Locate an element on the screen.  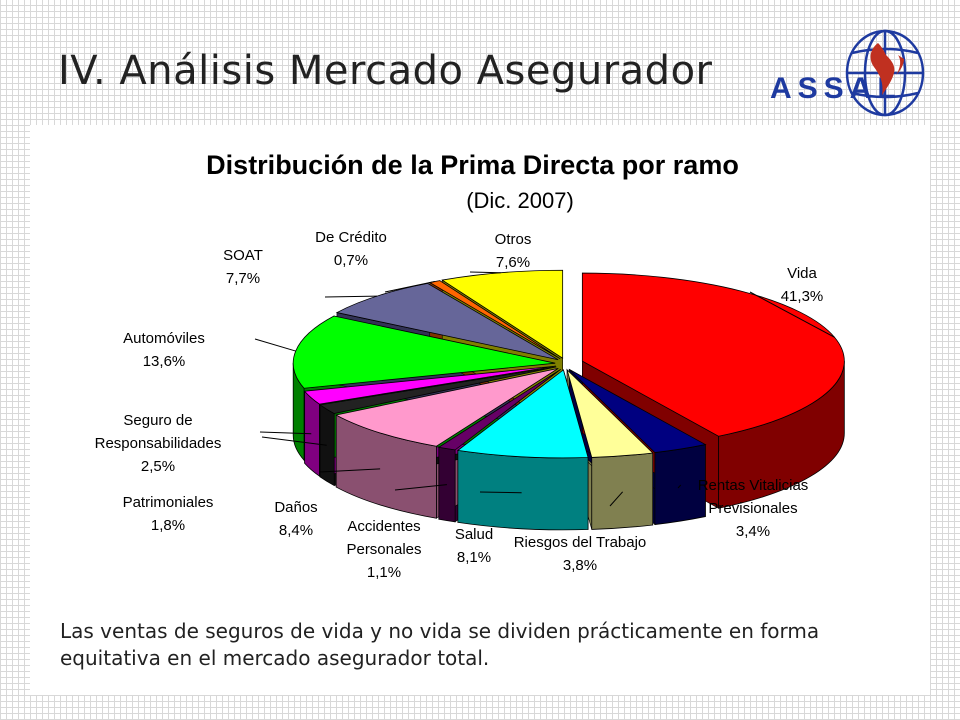
globe-icon is located at coordinates (885, 73).